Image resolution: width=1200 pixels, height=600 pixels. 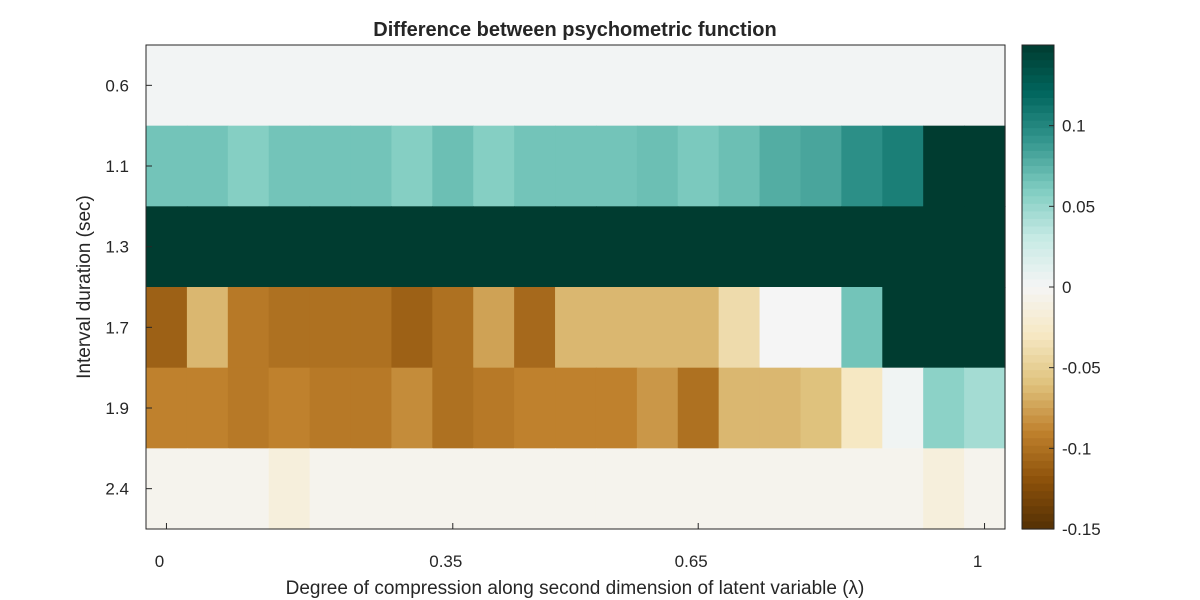 What do you see at coordinates (977, 561) in the screenshot?
I see `x-tick-label: 1` at bounding box center [977, 561].